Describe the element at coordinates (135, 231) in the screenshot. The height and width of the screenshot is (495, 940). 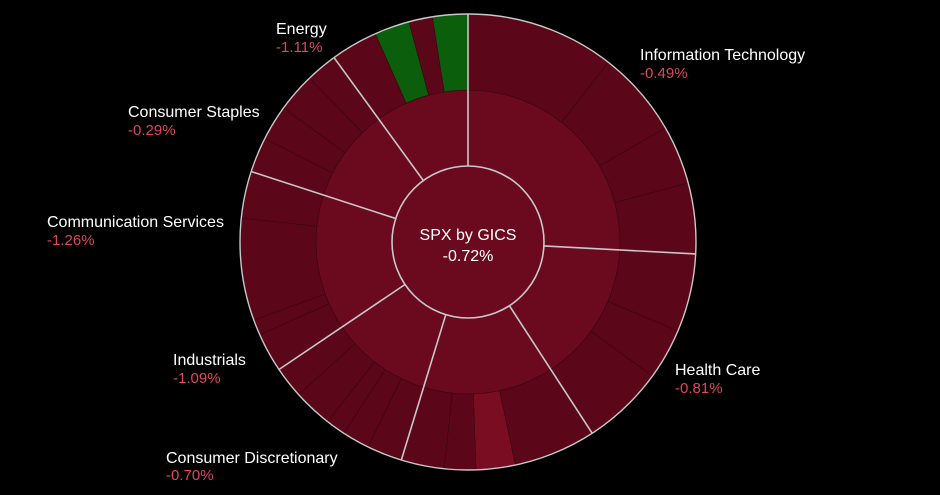
I see `sector-label-communication-services: Communication Services -1.26%` at that location.